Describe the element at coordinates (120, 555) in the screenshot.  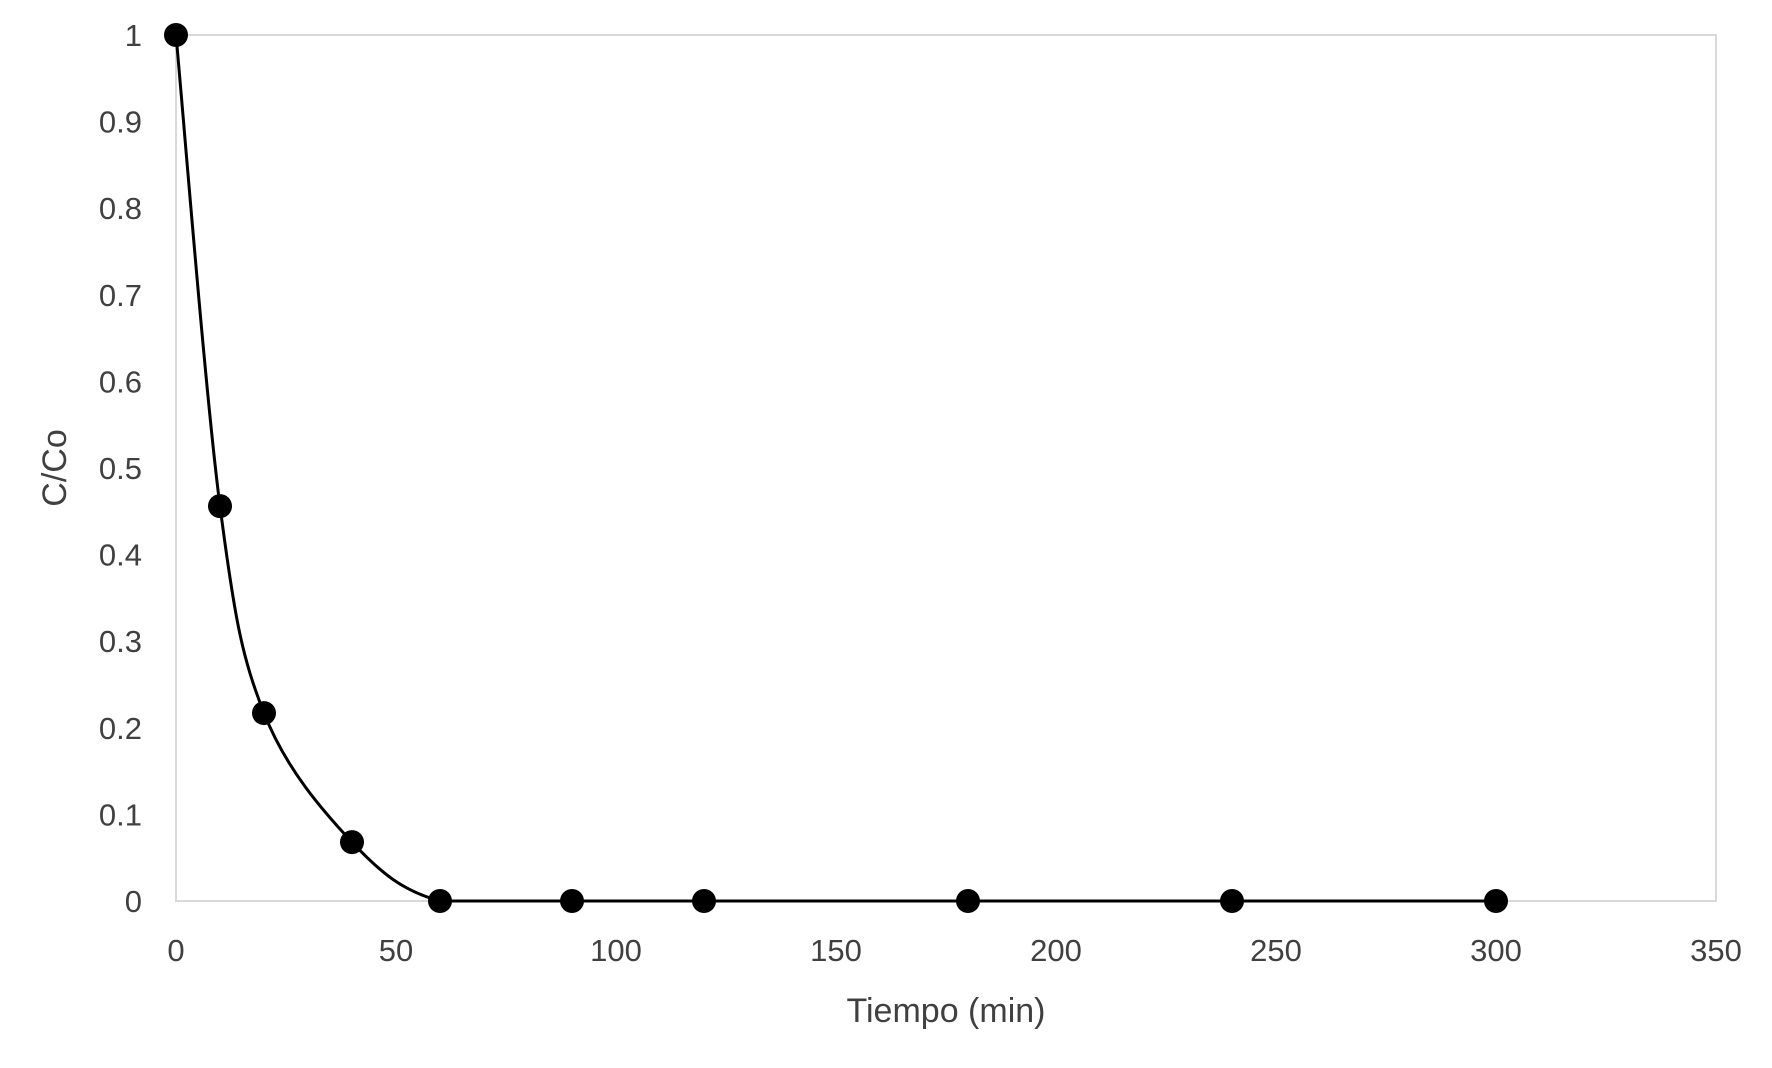
I see `y-tick-label: 0.4` at that location.